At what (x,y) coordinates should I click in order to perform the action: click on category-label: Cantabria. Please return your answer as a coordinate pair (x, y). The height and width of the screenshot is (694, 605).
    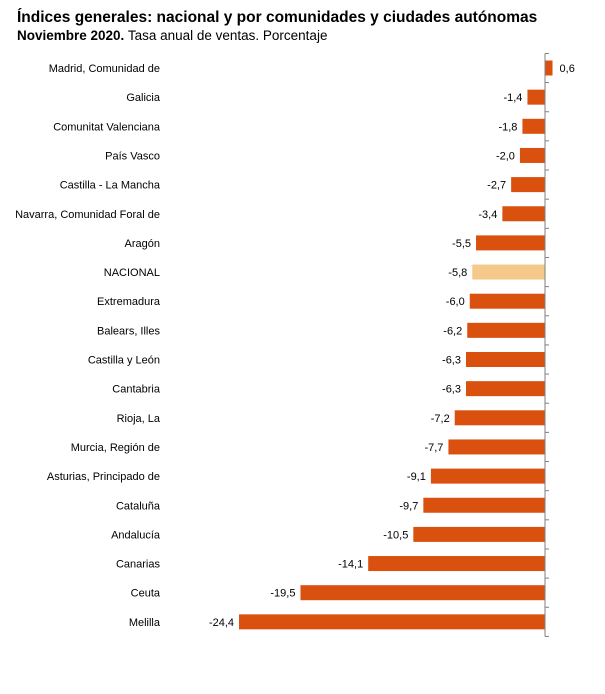
    Looking at the image, I should click on (136, 390).